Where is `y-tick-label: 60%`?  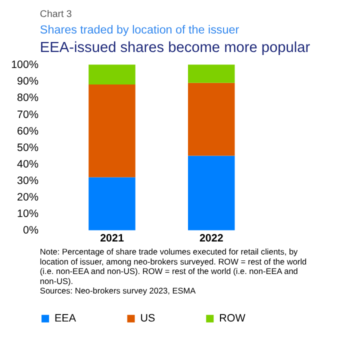 y-tick-label: 60% is located at coordinates (28, 131).